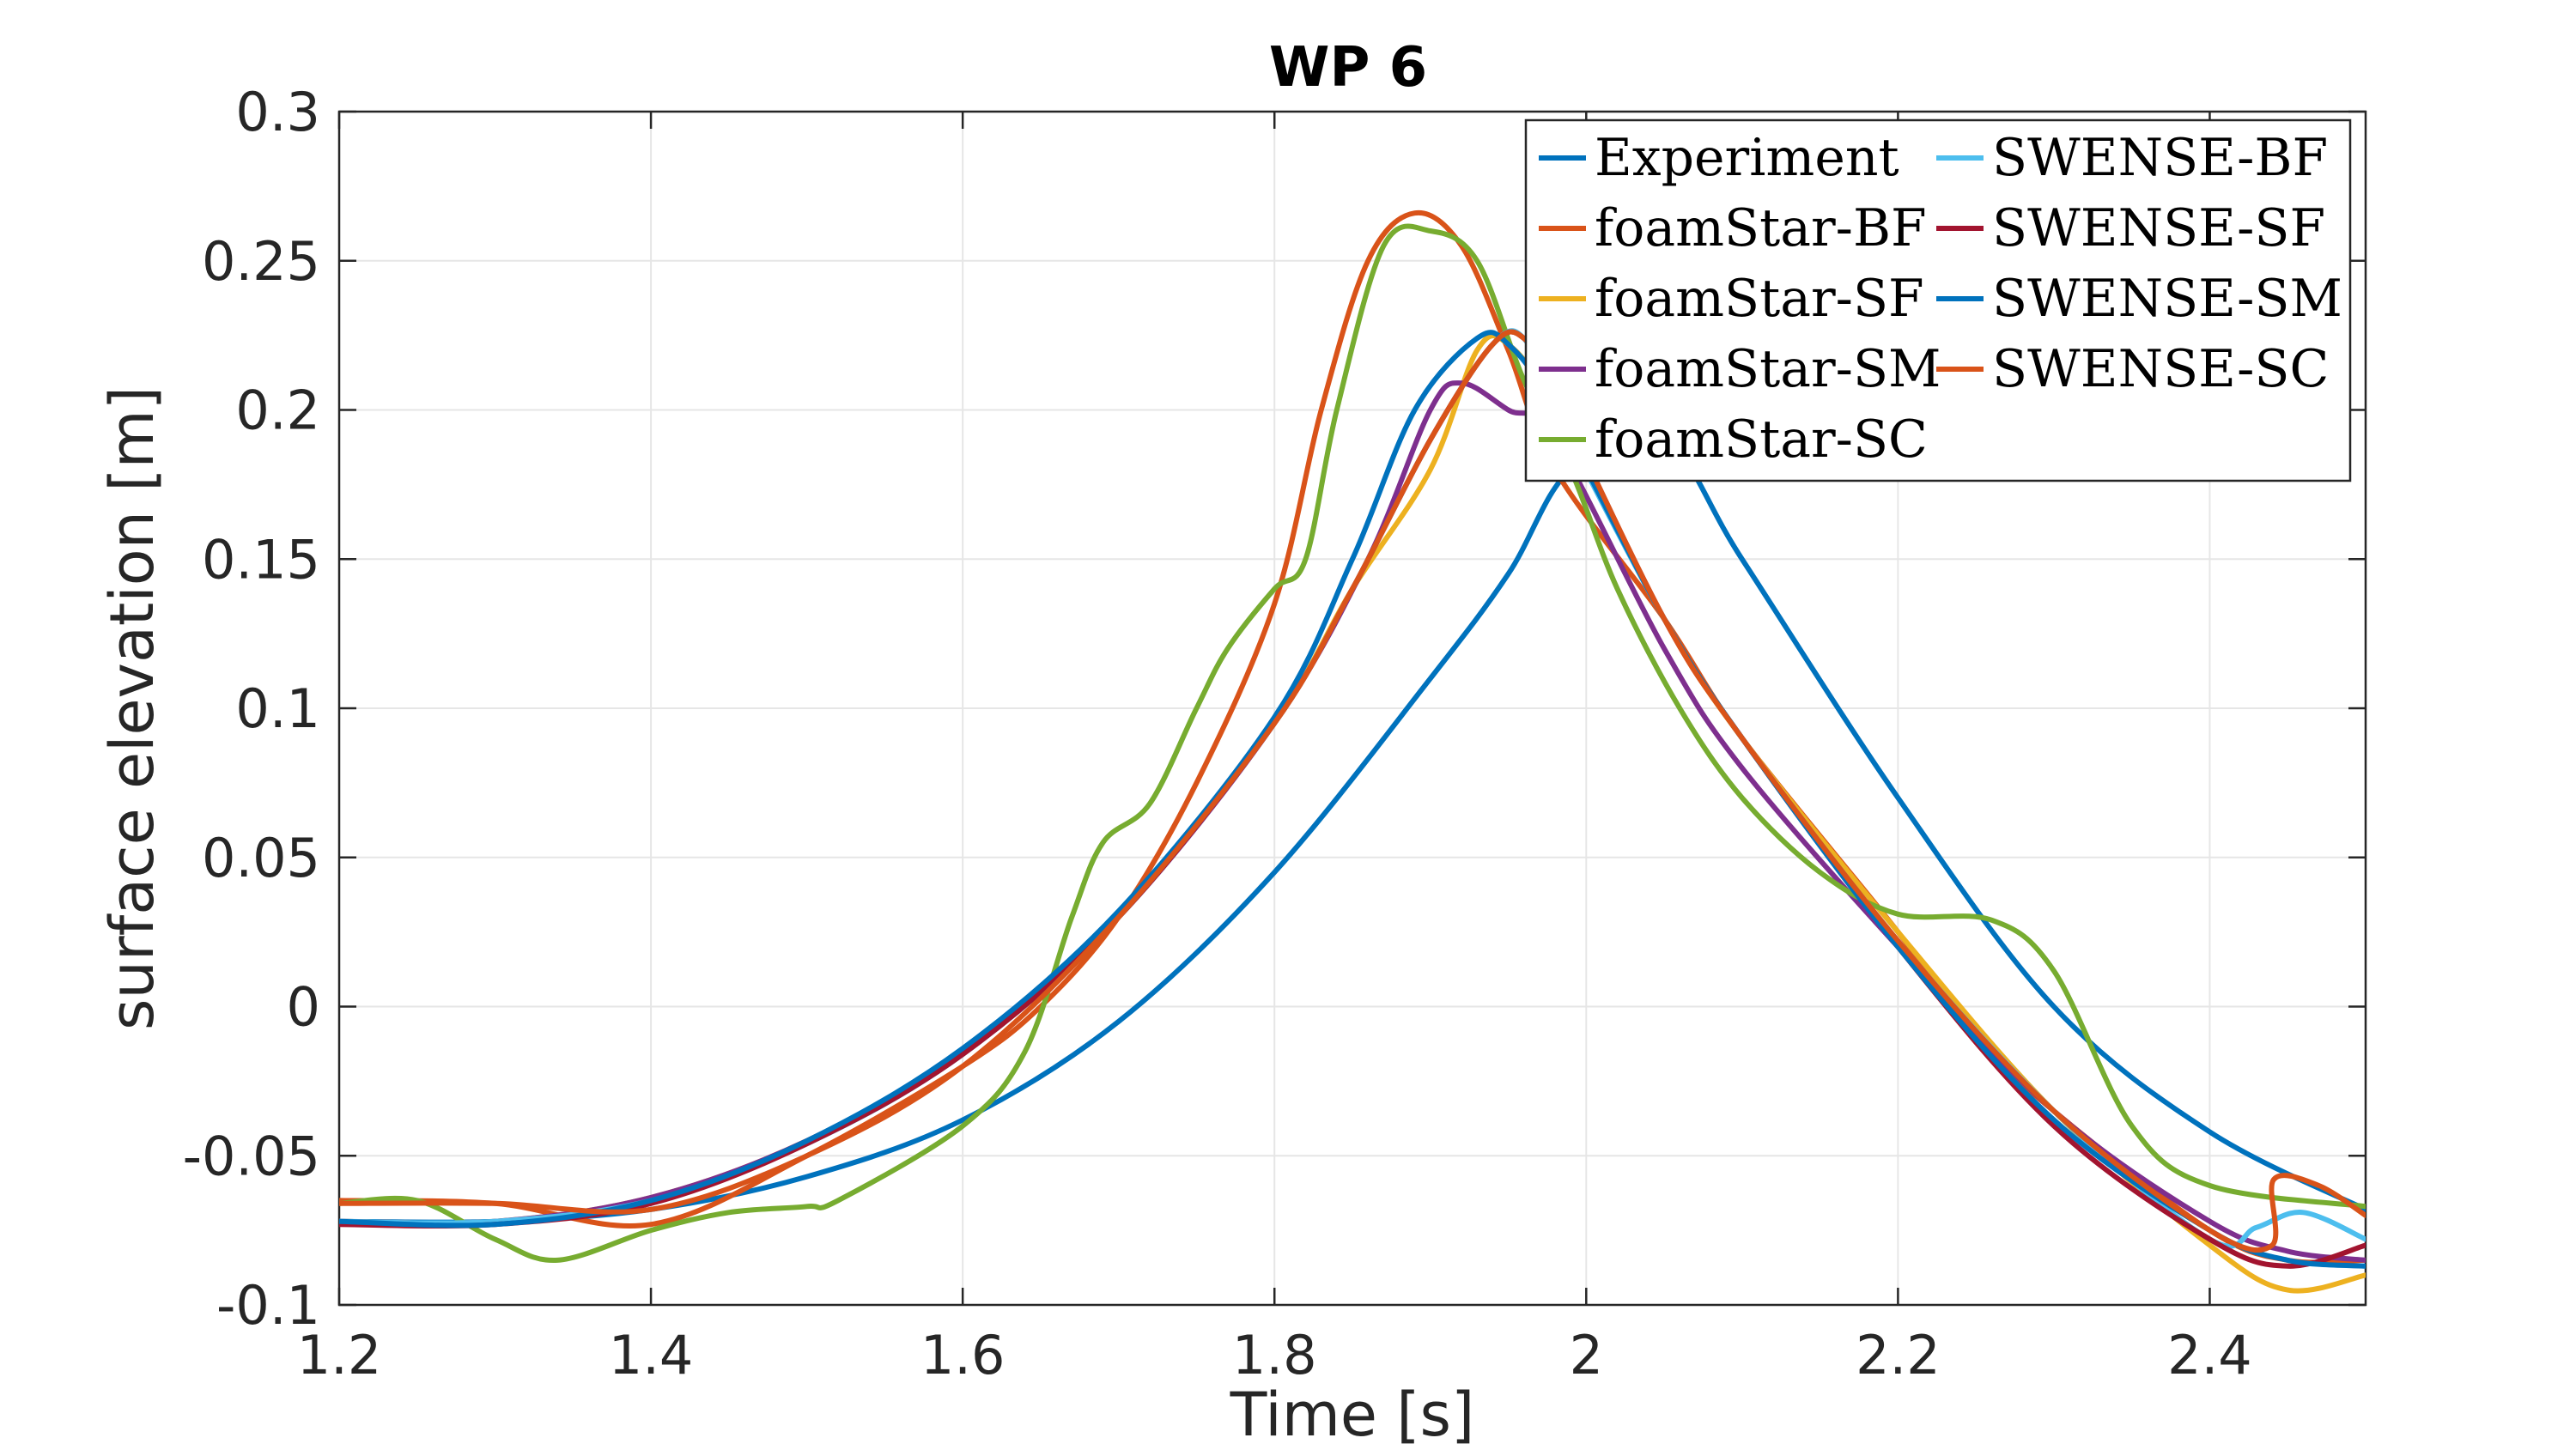 Image resolution: width=2576 pixels, height=1450 pixels. I want to click on legend-label: foamStar-SC, so click(1762, 440).